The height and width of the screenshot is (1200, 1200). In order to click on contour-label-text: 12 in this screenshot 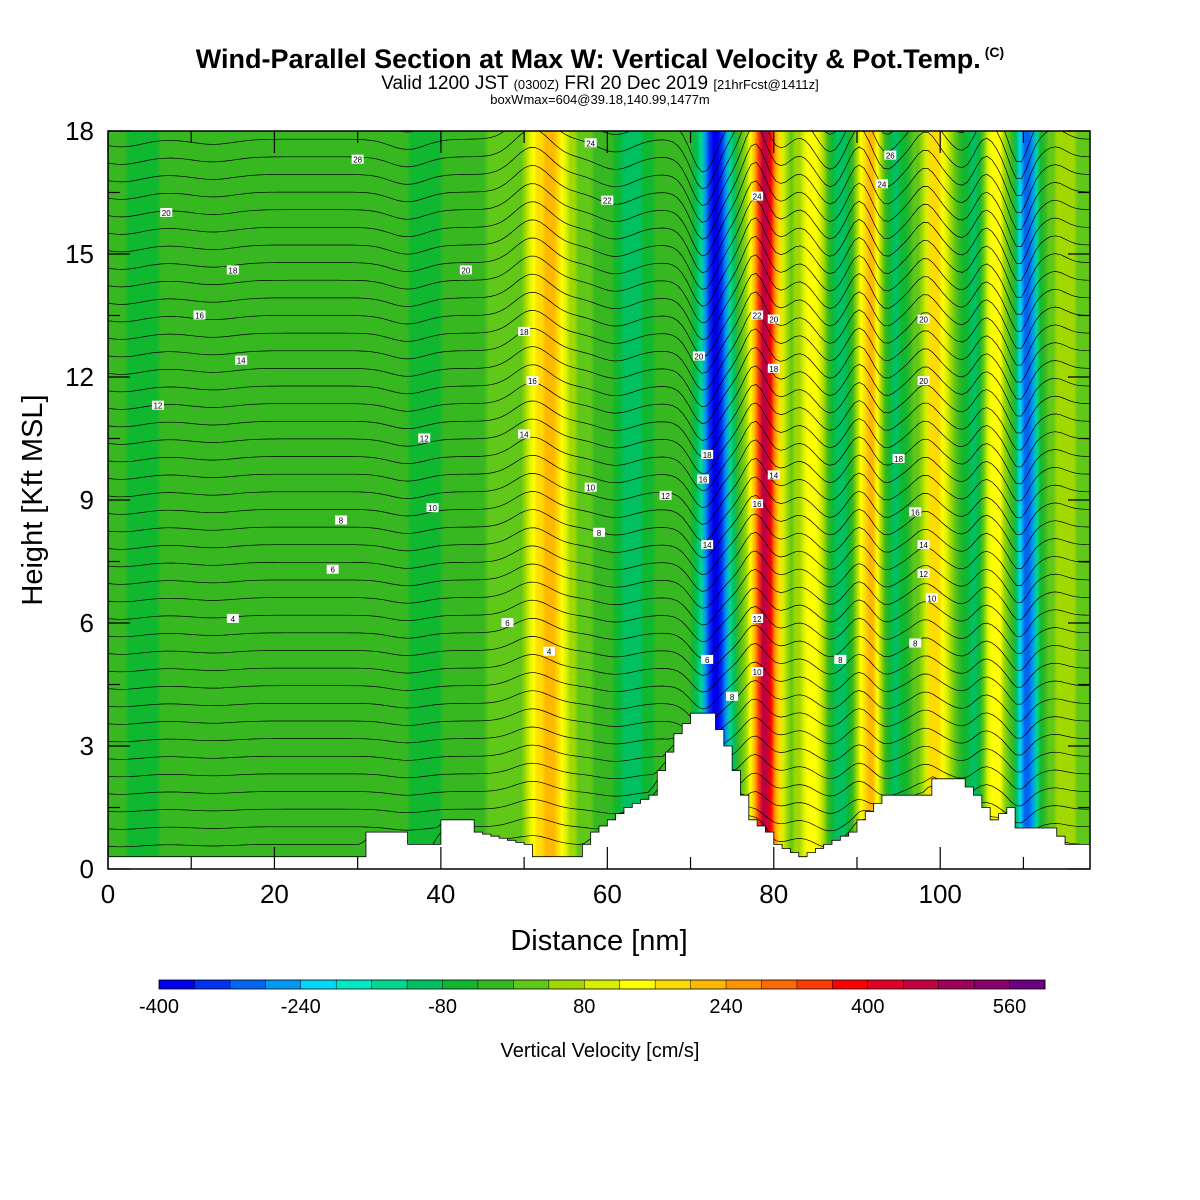, I will do `click(665, 496)`.